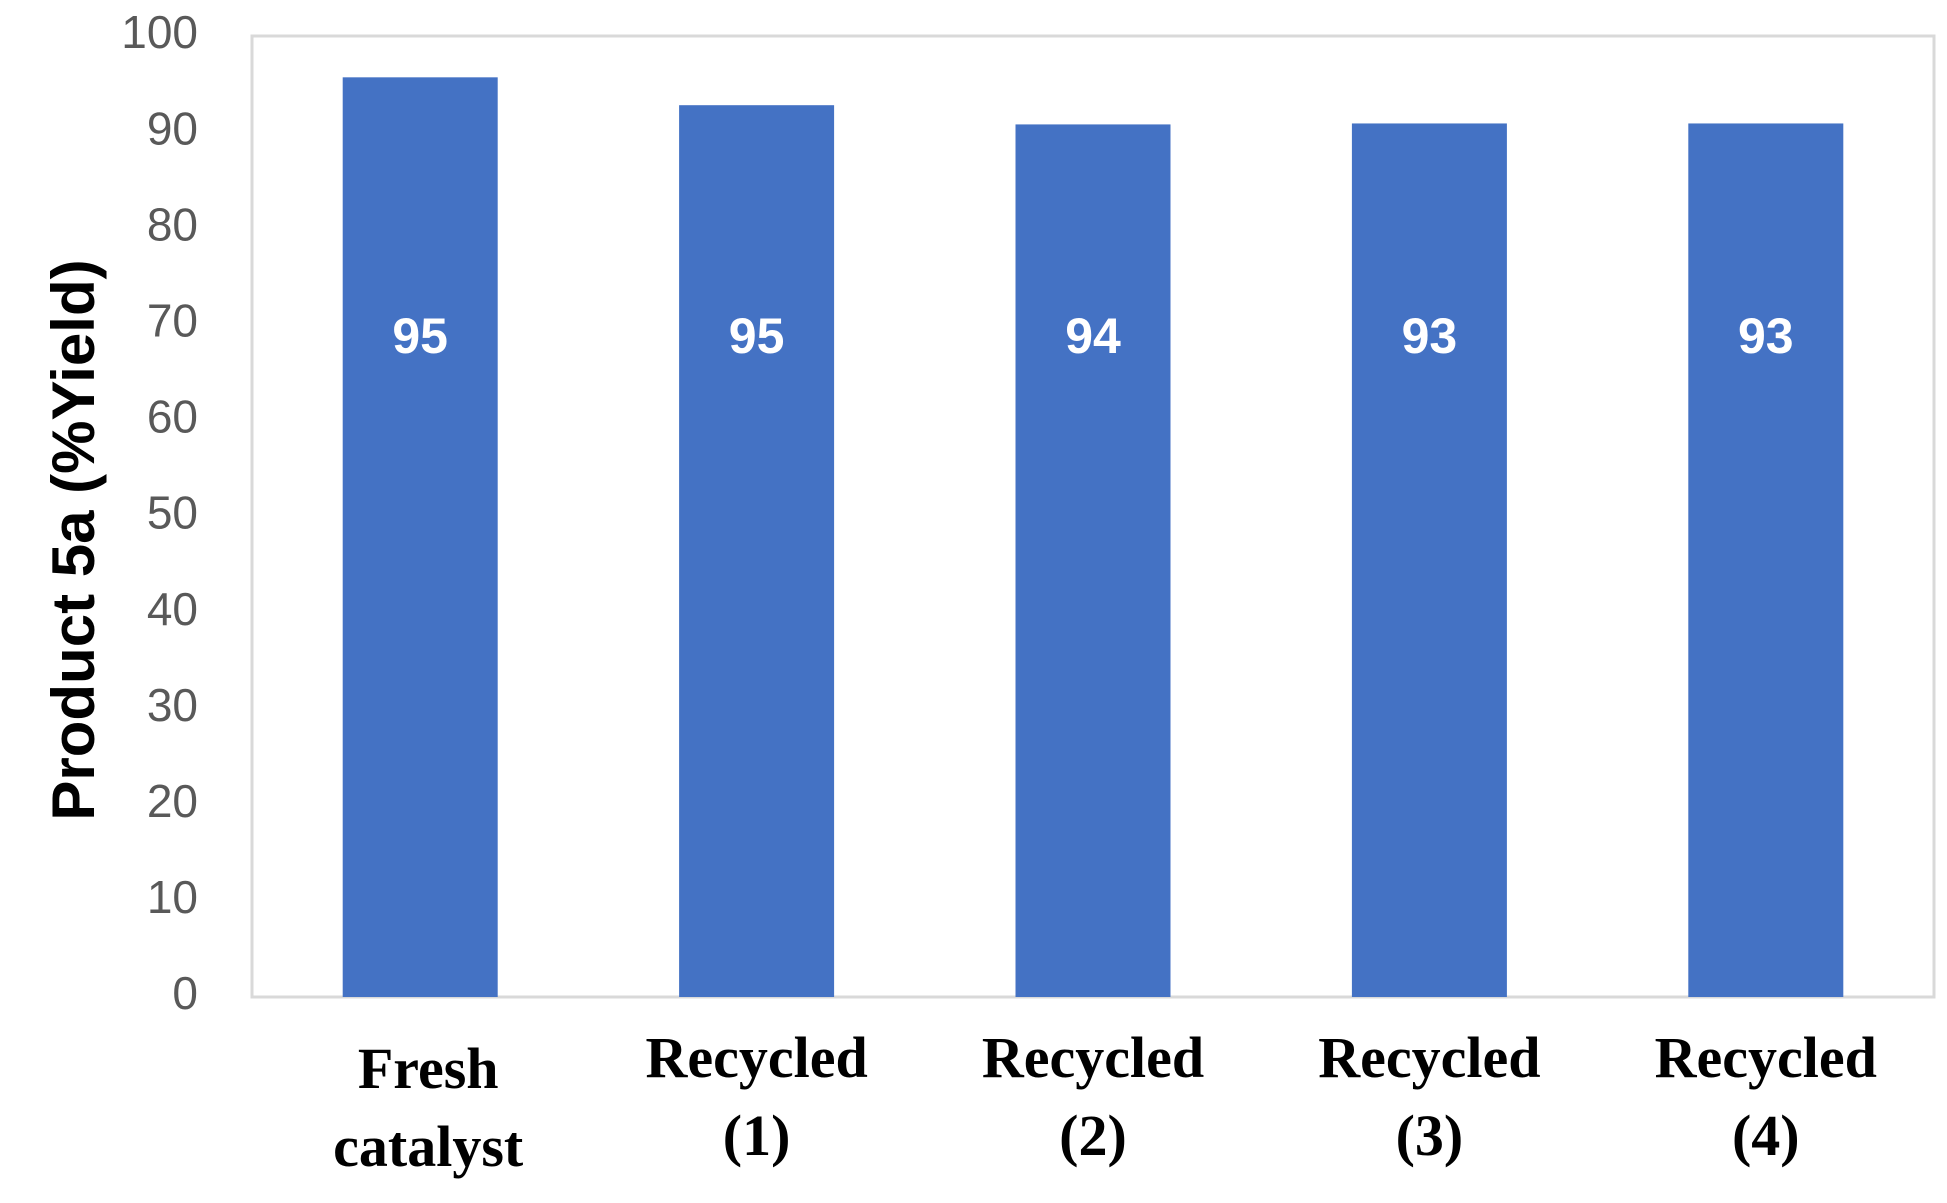 The width and height of the screenshot is (1947, 1203). I want to click on data-labels-group: 95 95 94 93 93, so click(1092, 336).